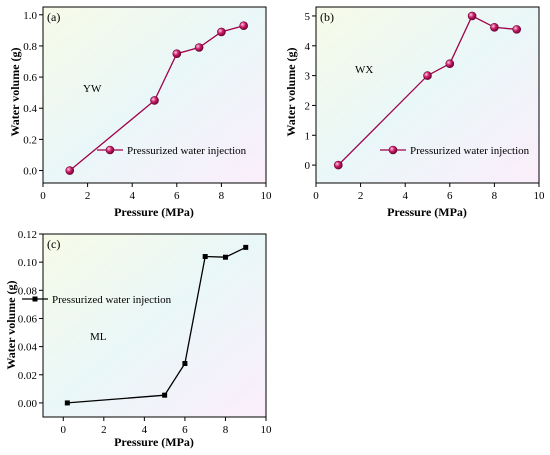 This screenshot has height=455, width=550. I want to click on y-tick-label: 3, so click(308, 77).